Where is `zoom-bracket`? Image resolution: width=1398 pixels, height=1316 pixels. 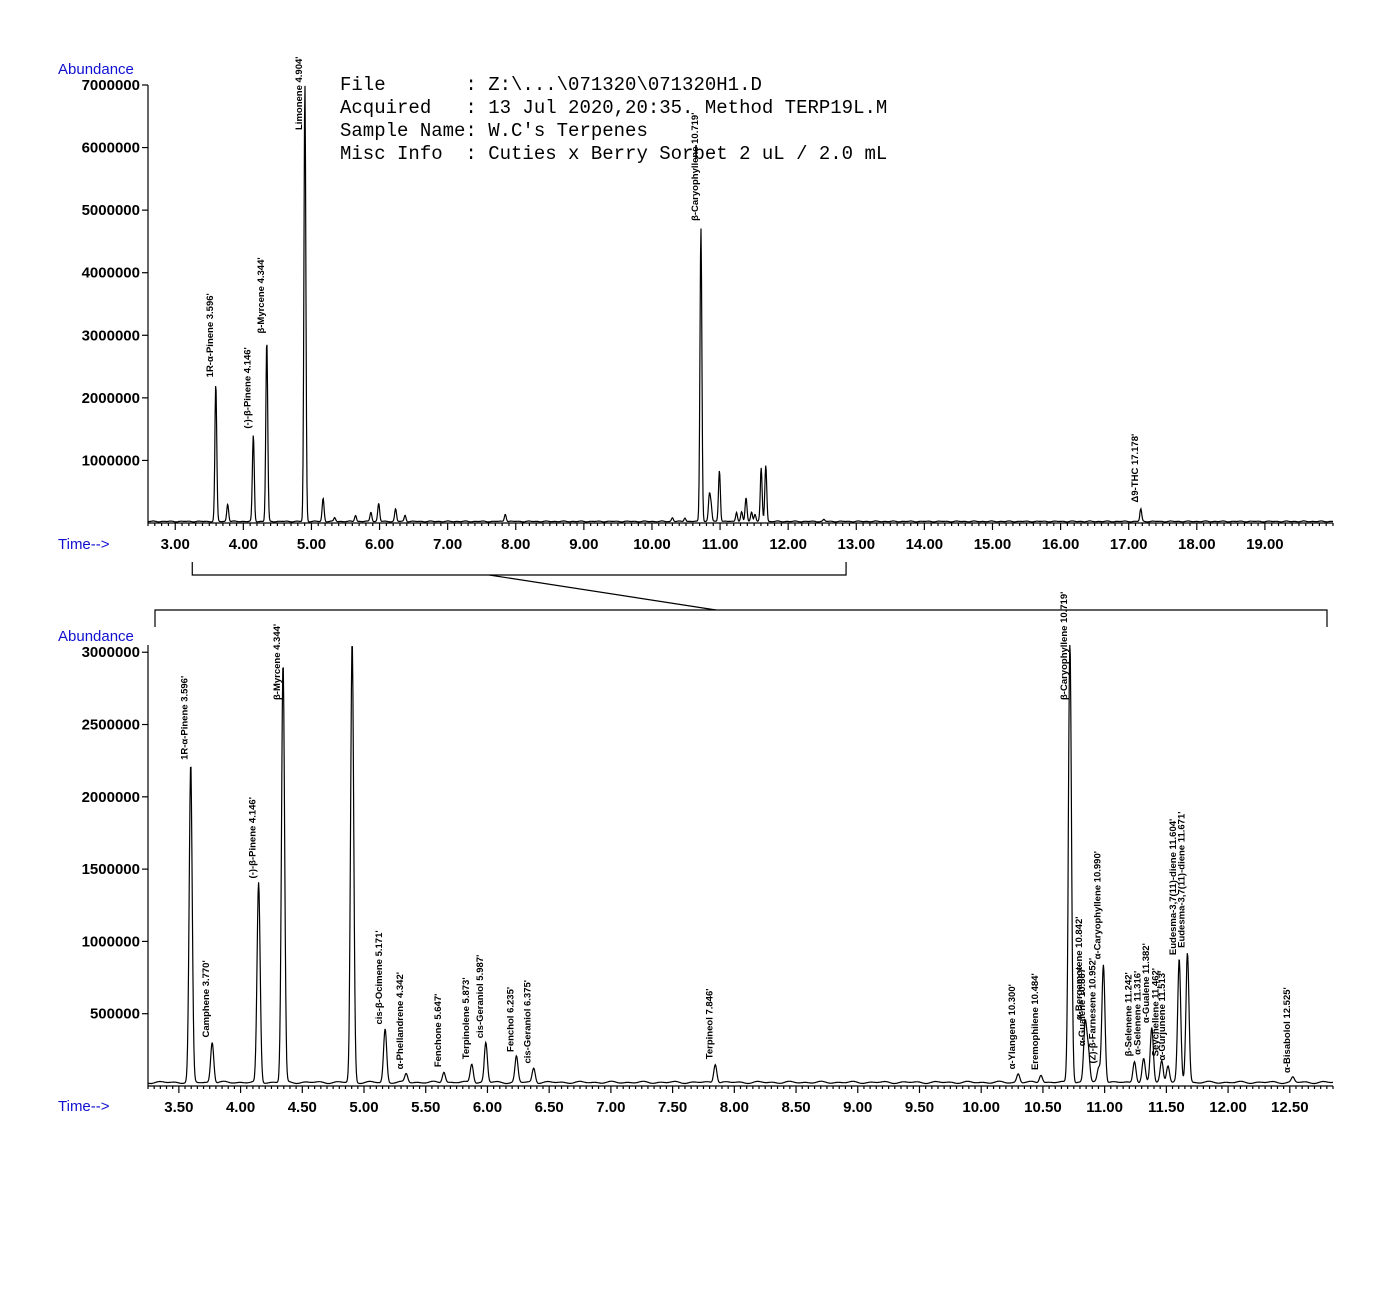 zoom-bracket is located at coordinates (741, 594).